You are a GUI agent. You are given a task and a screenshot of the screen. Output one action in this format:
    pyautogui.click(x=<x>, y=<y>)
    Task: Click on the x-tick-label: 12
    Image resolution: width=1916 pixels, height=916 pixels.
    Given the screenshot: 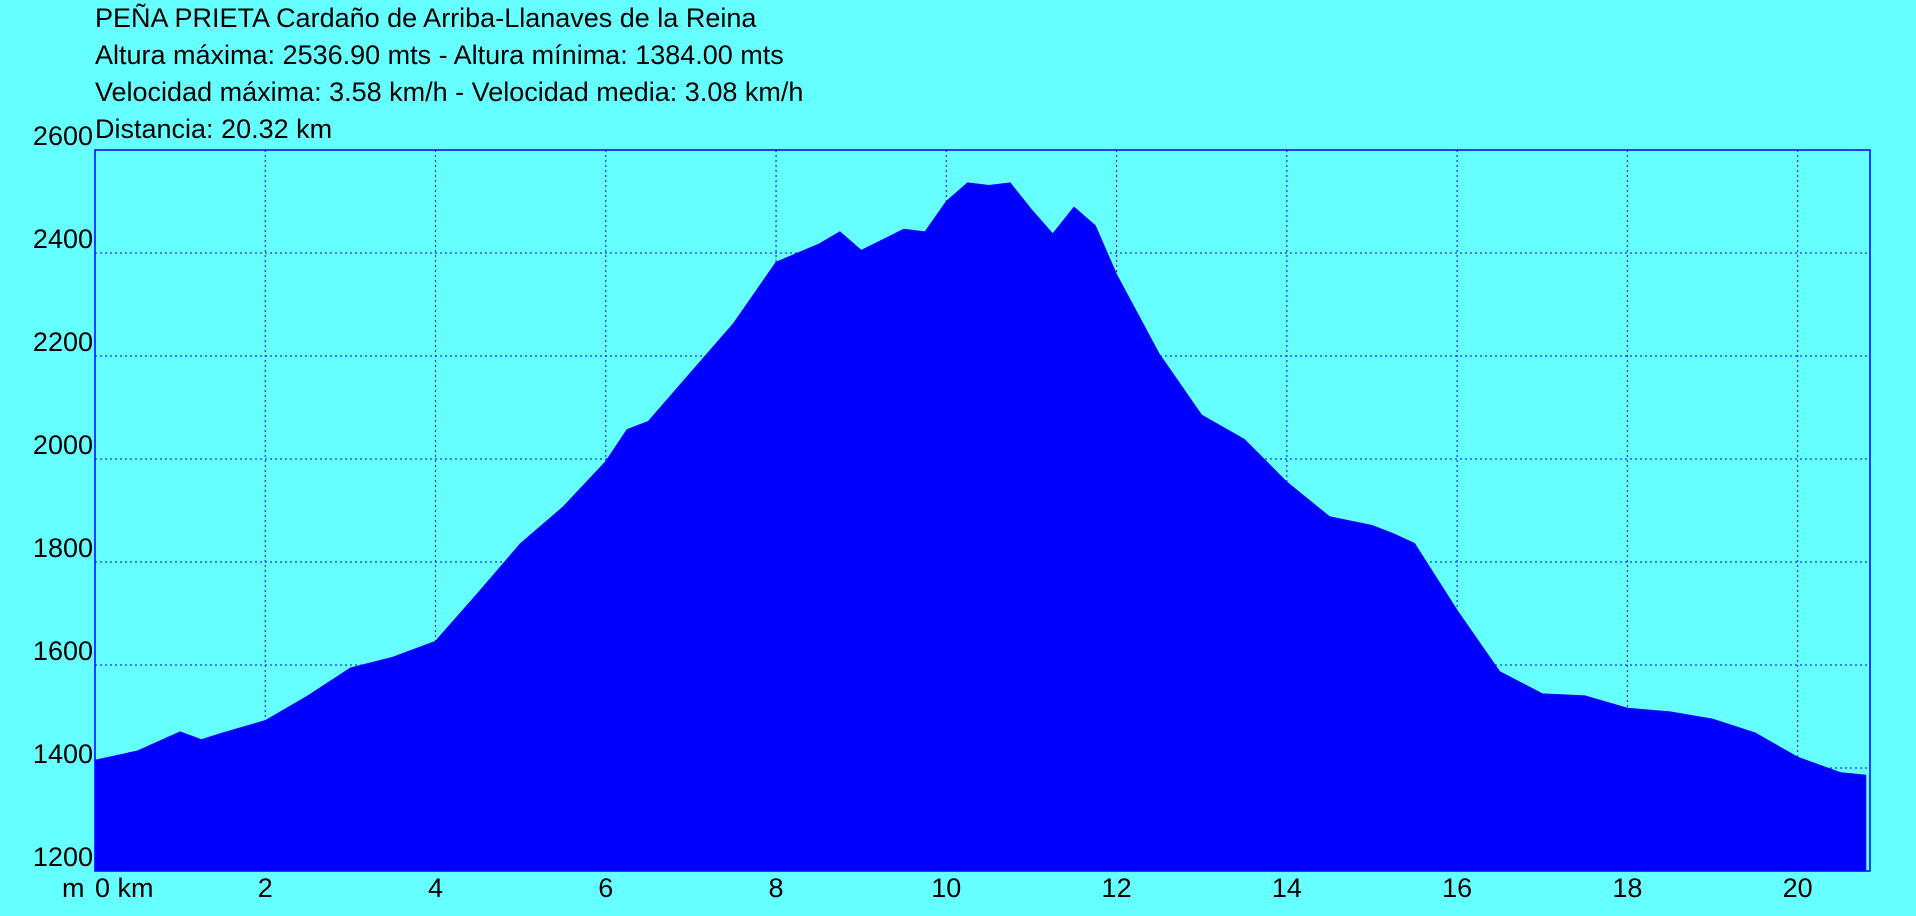 What is the action you would take?
    pyautogui.click(x=1117, y=888)
    